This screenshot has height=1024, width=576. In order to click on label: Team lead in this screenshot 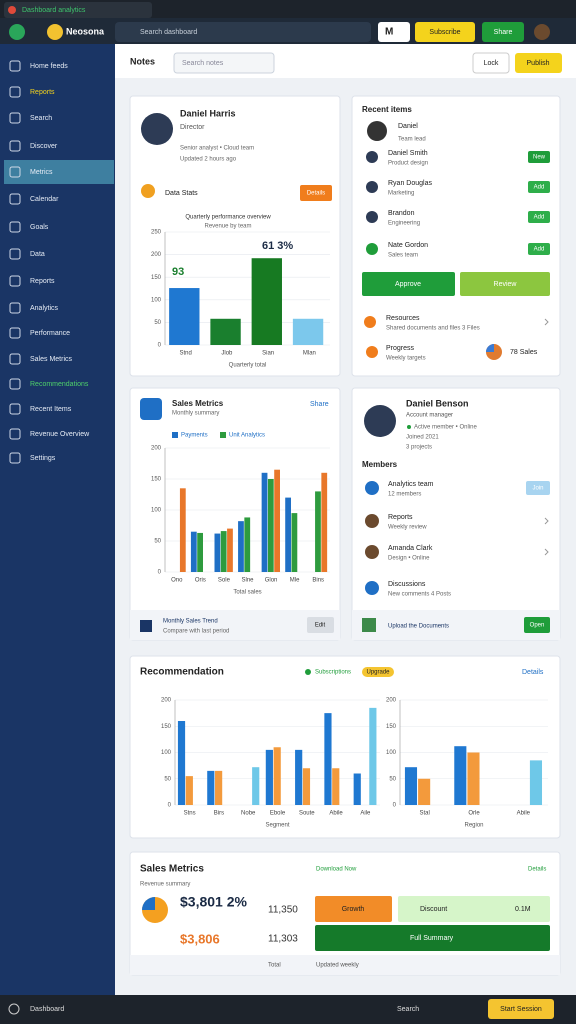, I will do `click(412, 140)`.